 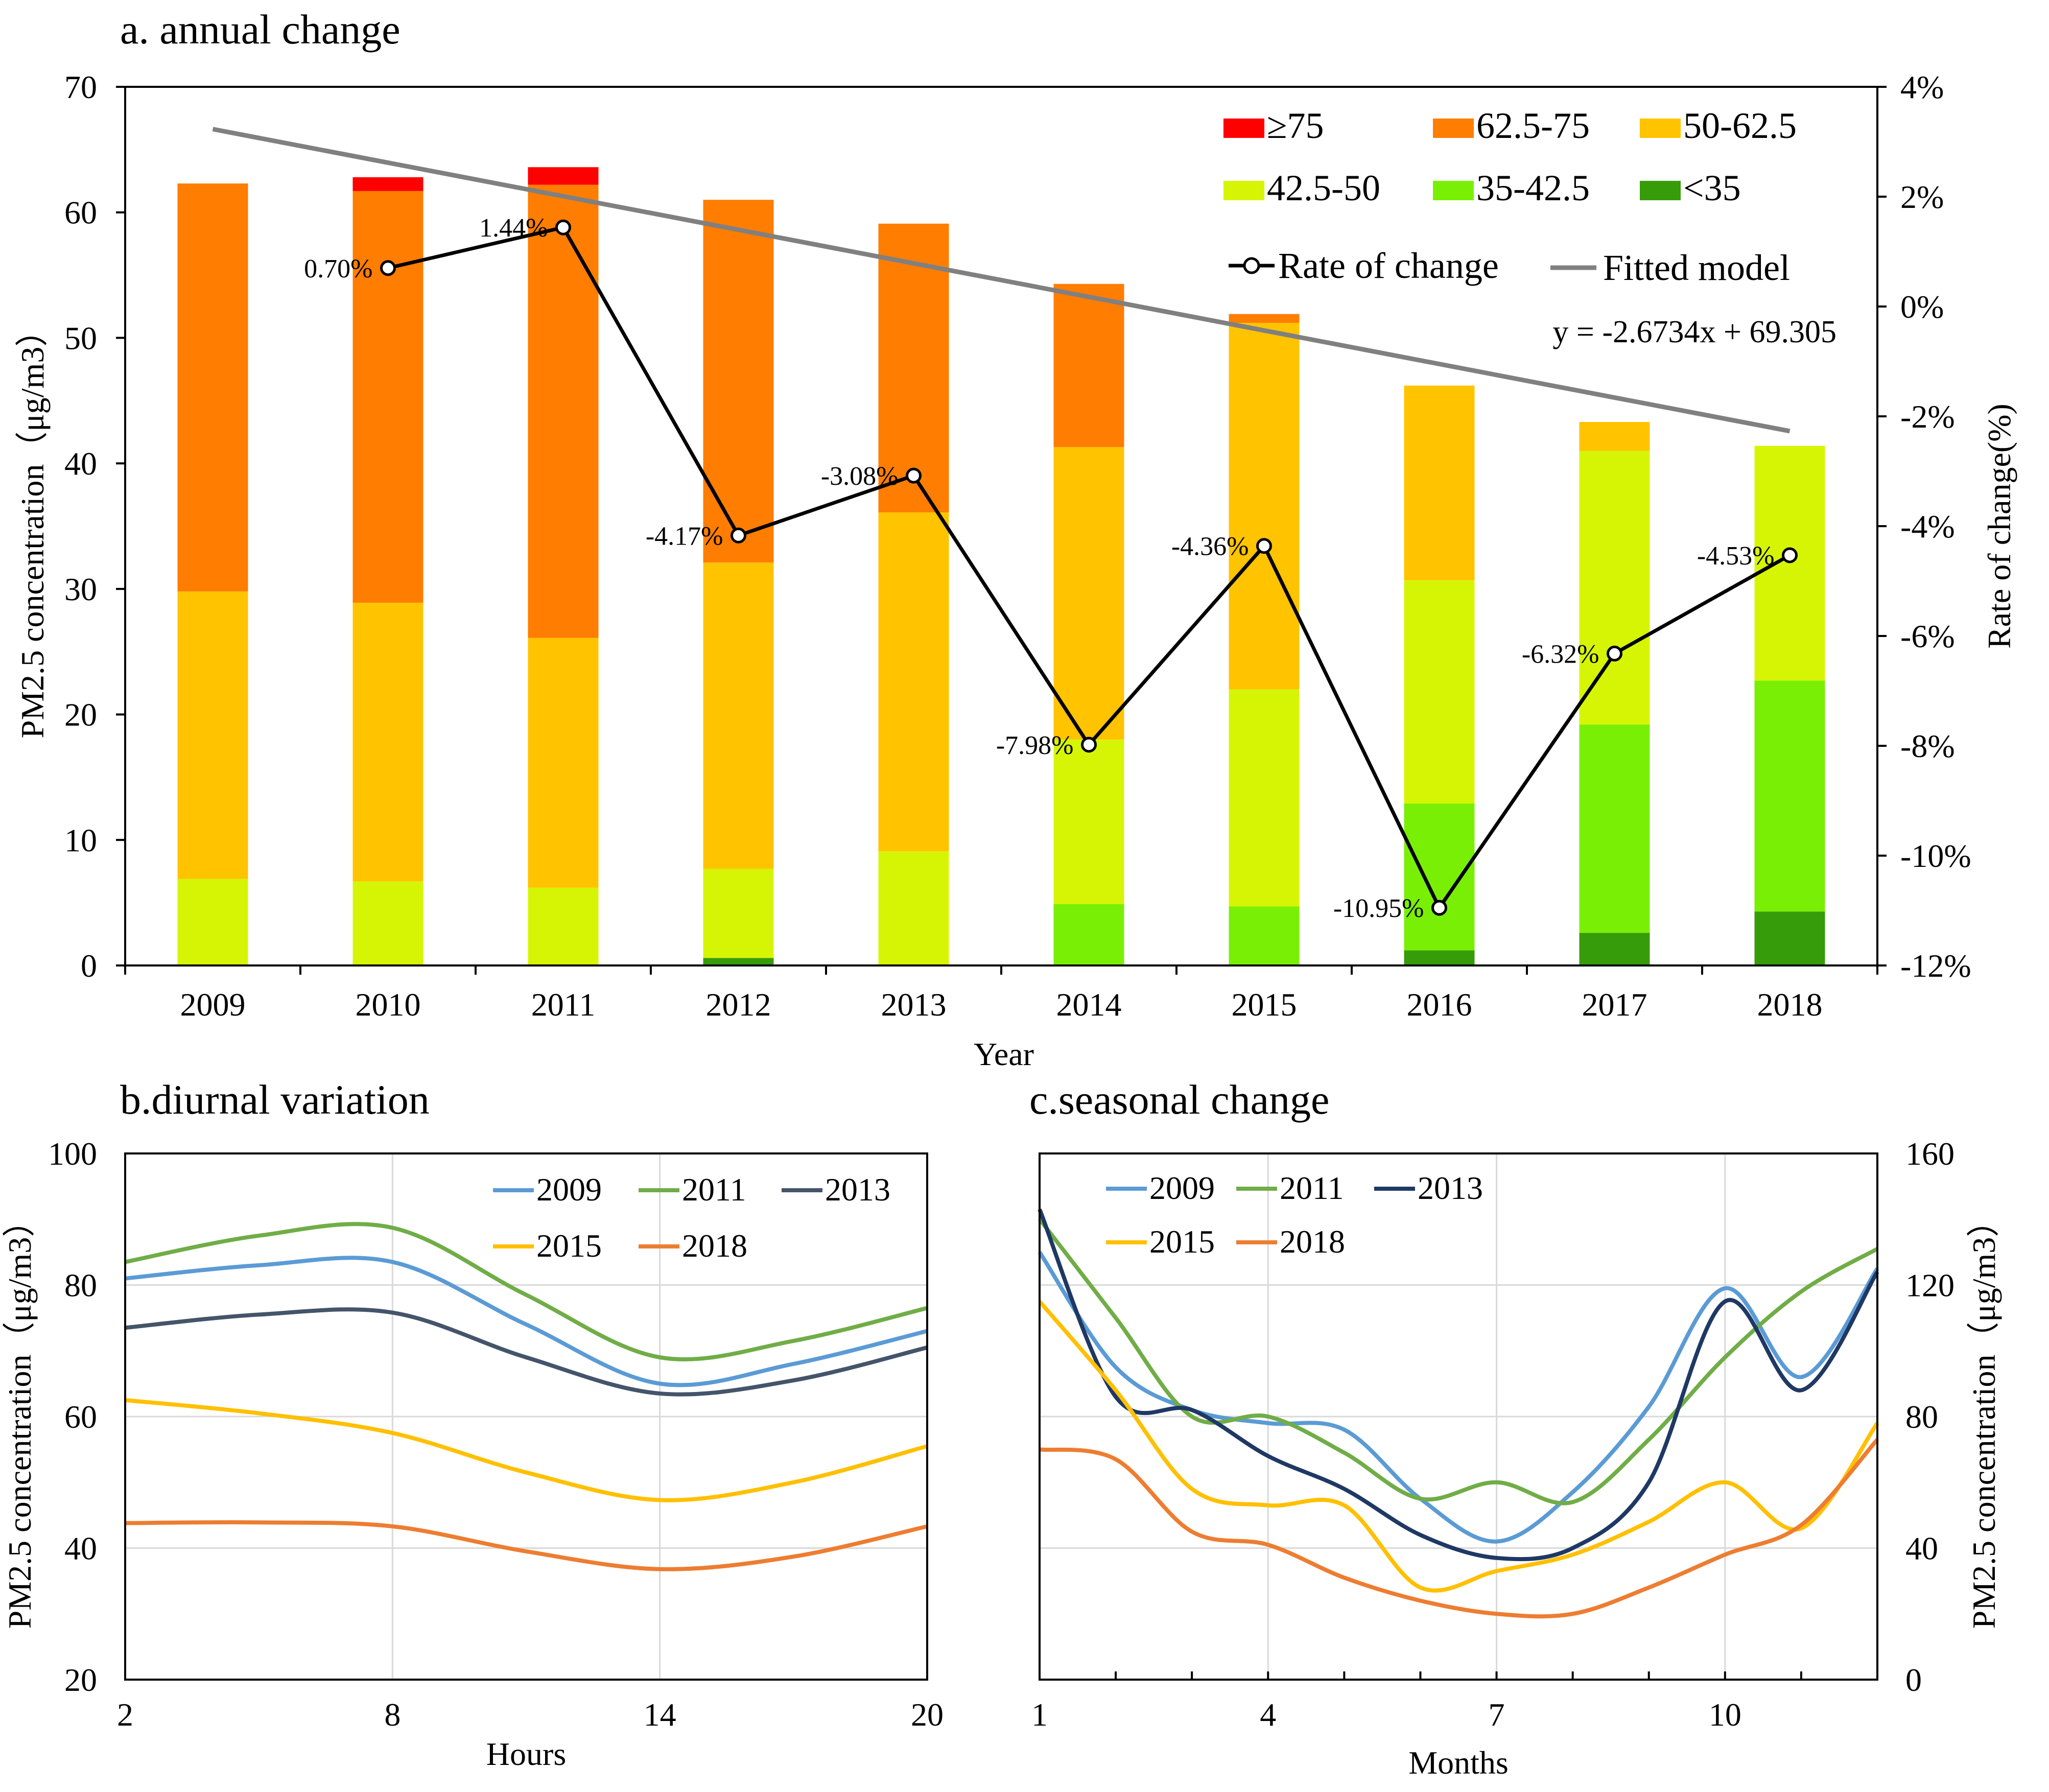 I want to click on bar-2015-50-62.5, so click(x=1265, y=506).